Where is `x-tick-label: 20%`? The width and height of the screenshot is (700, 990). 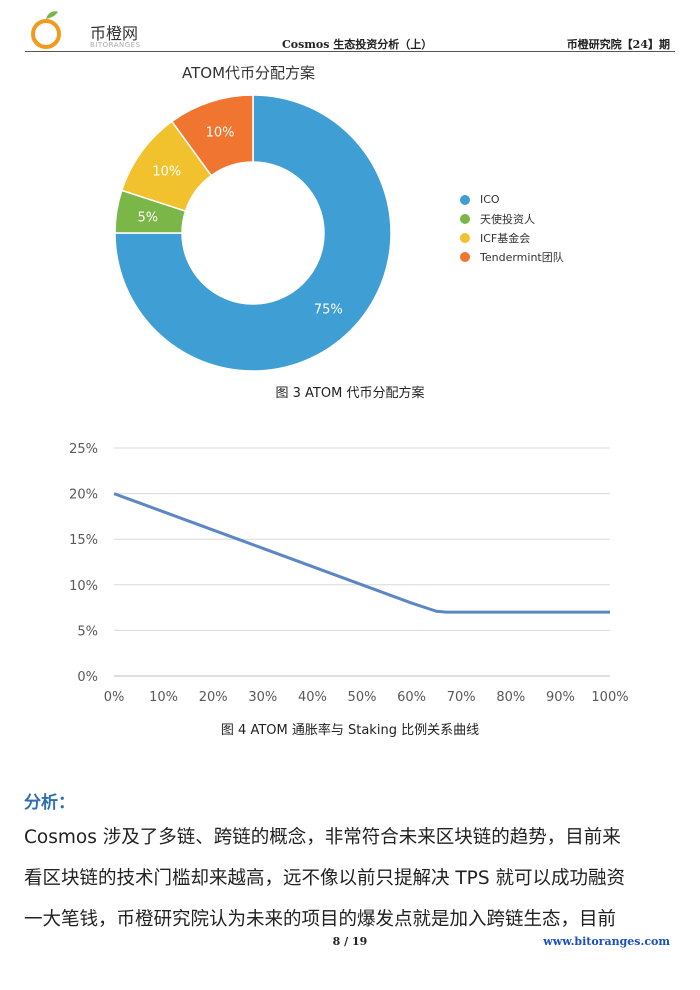 x-tick-label: 20% is located at coordinates (213, 697).